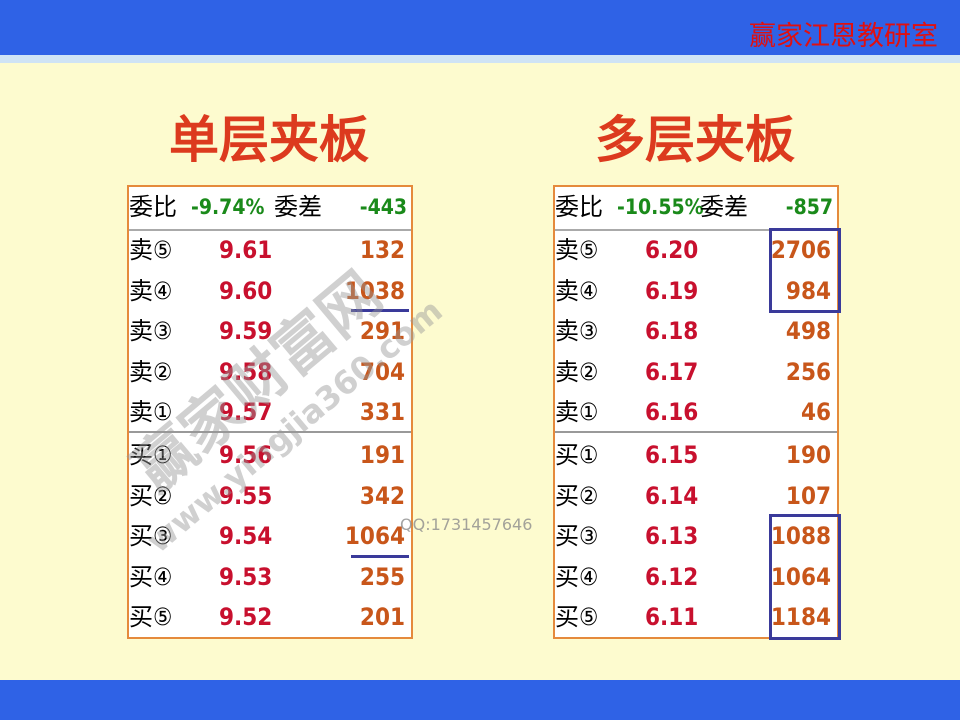 The image size is (960, 720). Describe the element at coordinates (672, 412) in the screenshot. I see `price: 6.16` at that location.